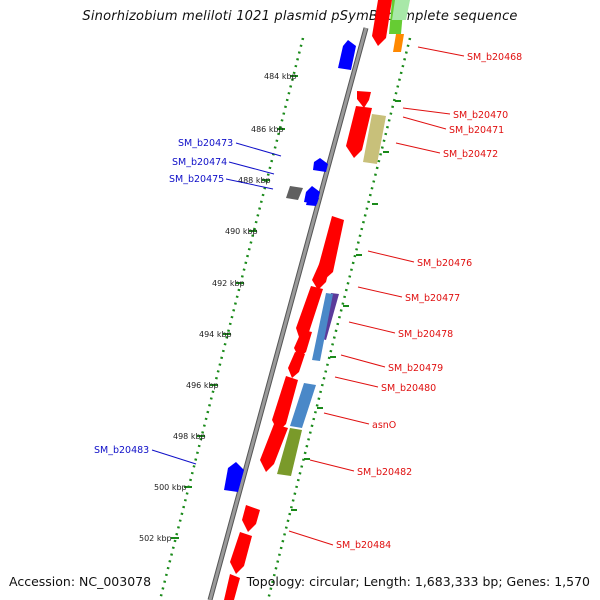 This screenshot has width=600, height=600. I want to click on accession-text: Accession: NC_003078, so click(80, 581).